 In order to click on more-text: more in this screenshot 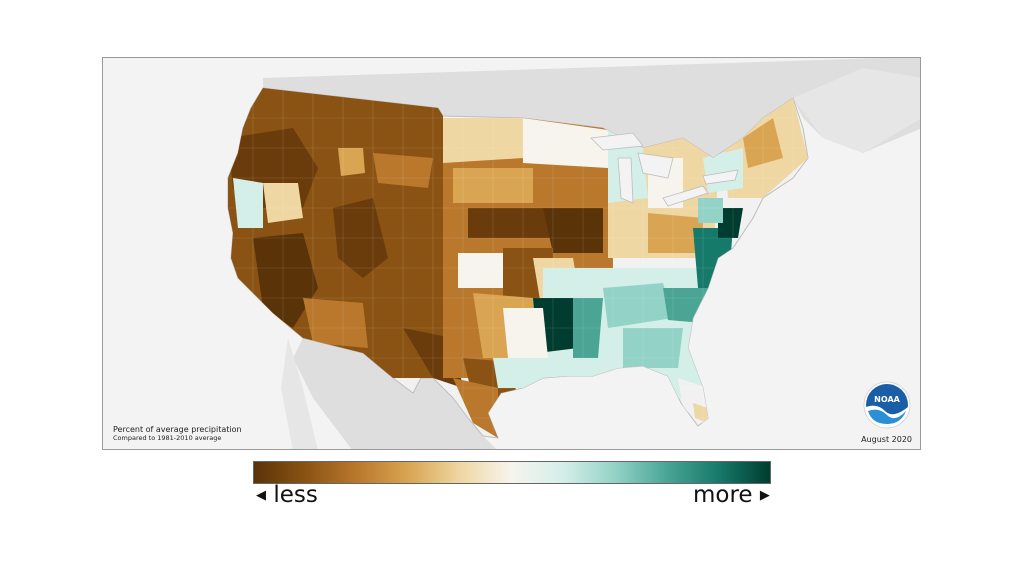, I will do `click(723, 495)`.